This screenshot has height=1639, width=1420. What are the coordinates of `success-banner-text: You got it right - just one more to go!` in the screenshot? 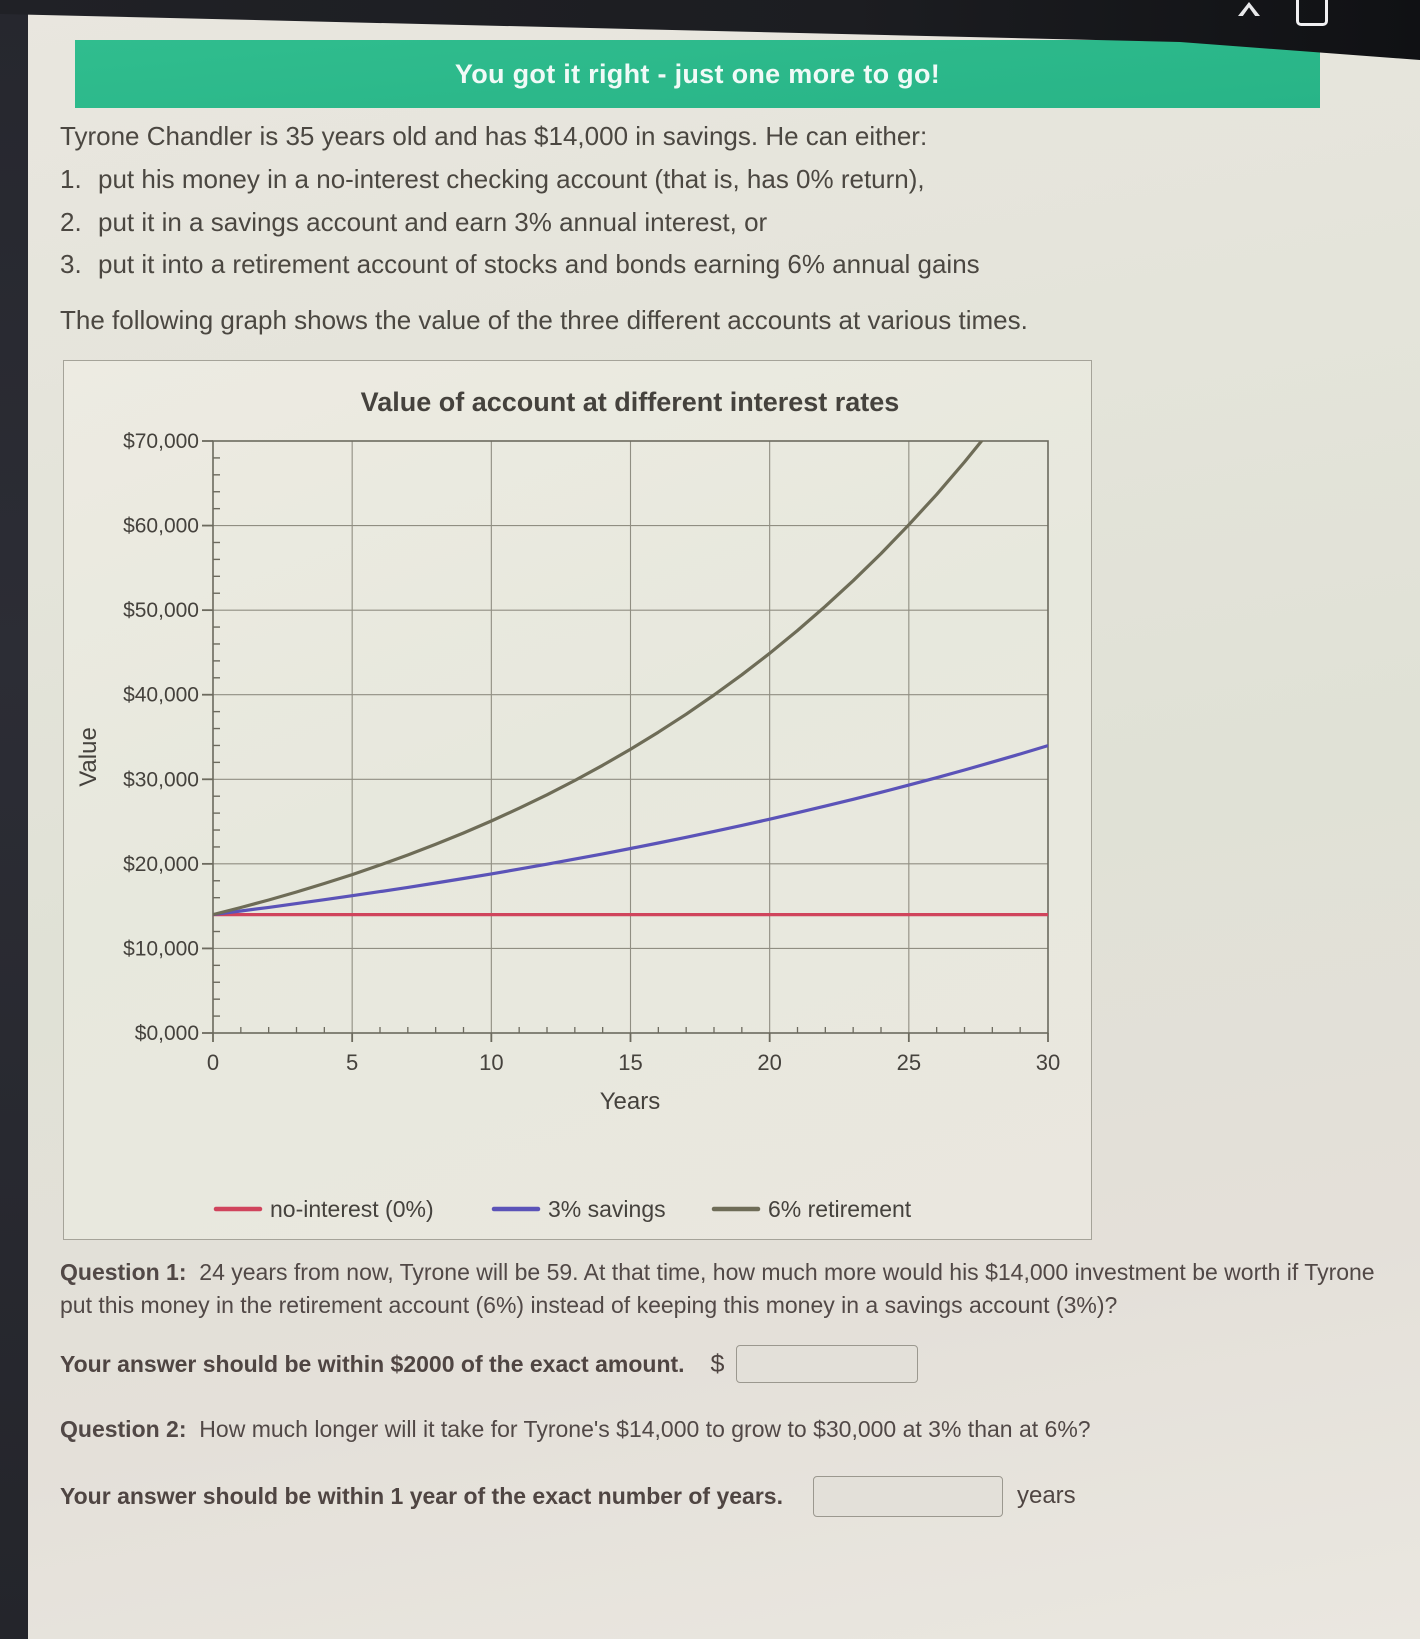 It's located at (697, 73).